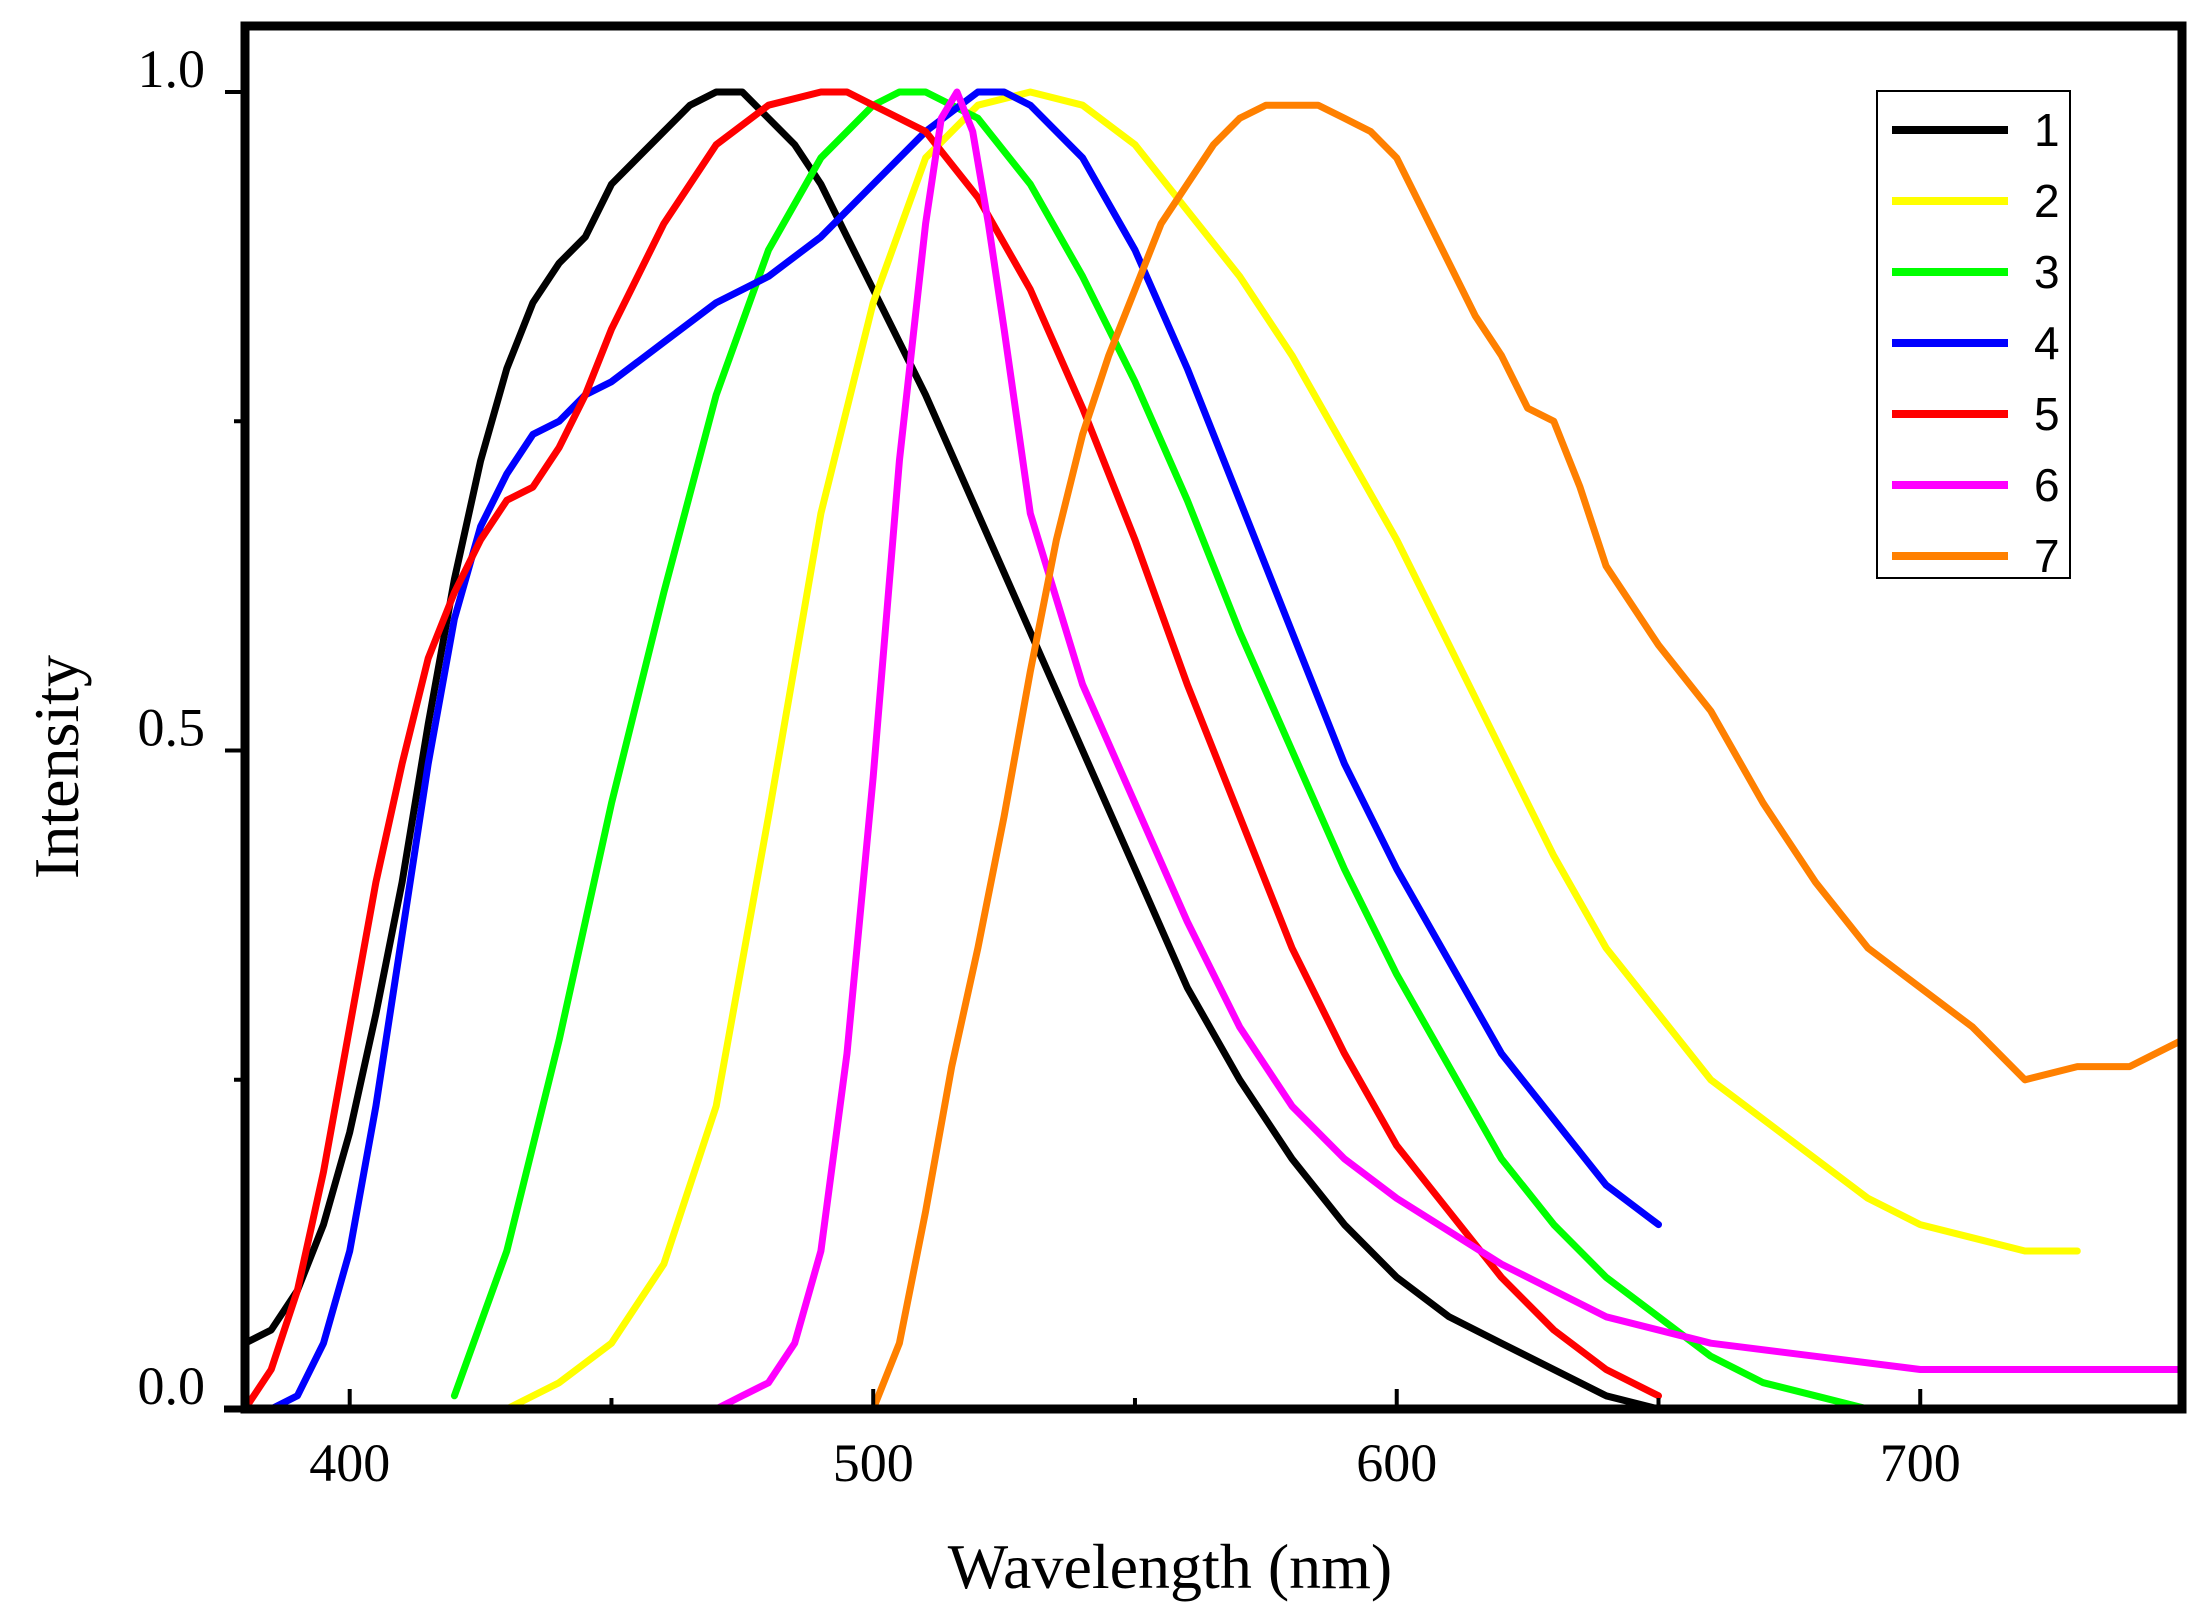 This screenshot has width=2208, height=1620. I want to click on y-tick-label: 0.0, so click(172, 1386).